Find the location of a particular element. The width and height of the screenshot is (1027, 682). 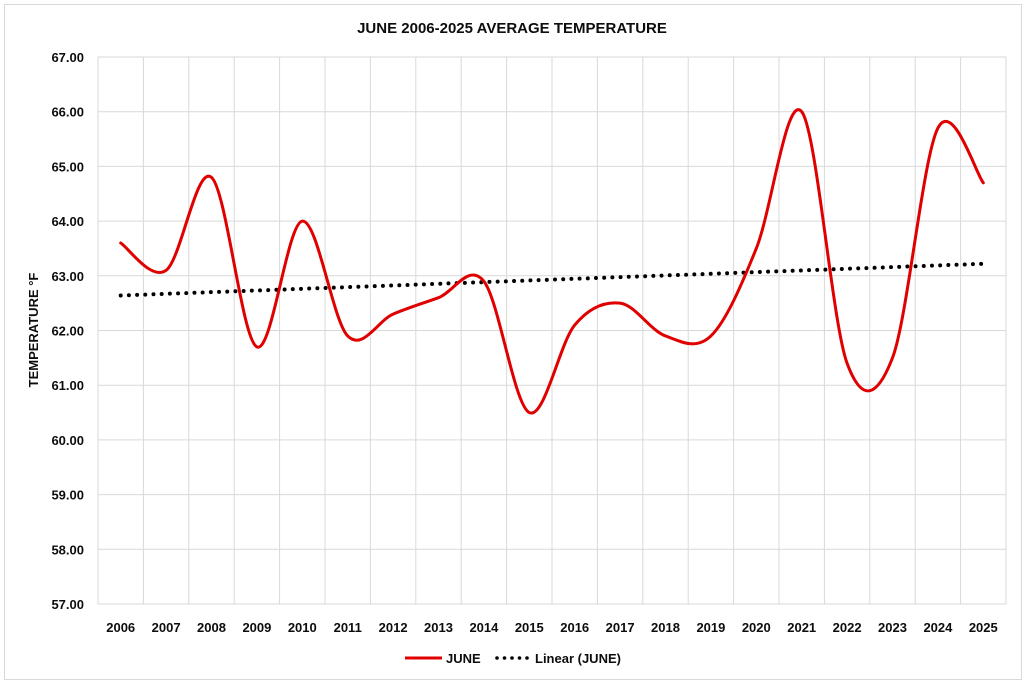

legend-swatch-linear is located at coordinates (512, 658).